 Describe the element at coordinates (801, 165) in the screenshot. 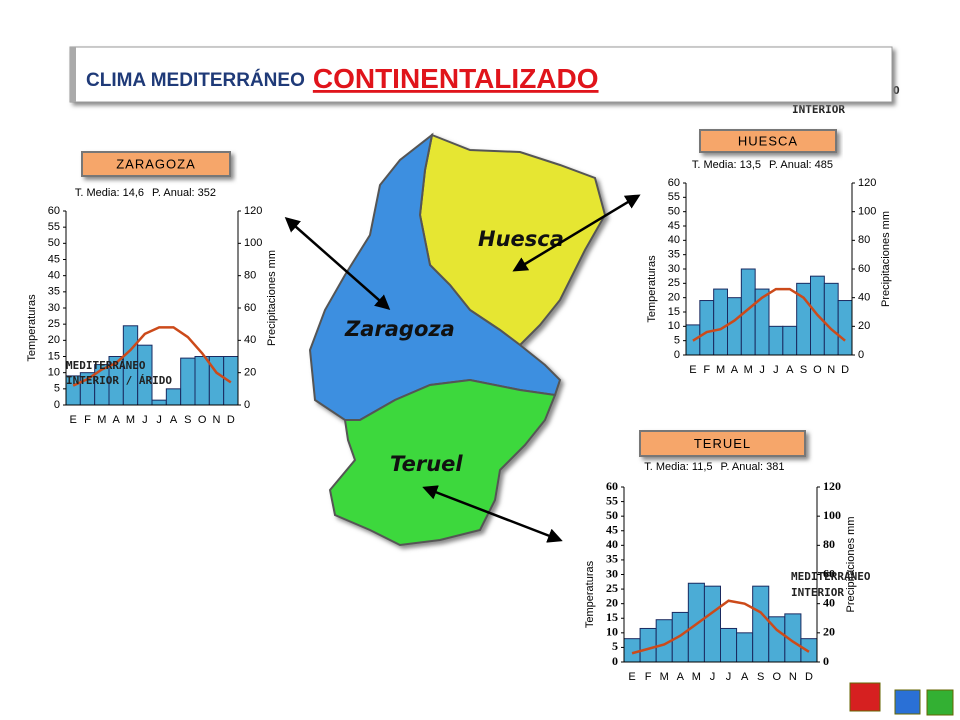

I see `annual-precipitation: P. Anual: 485` at that location.